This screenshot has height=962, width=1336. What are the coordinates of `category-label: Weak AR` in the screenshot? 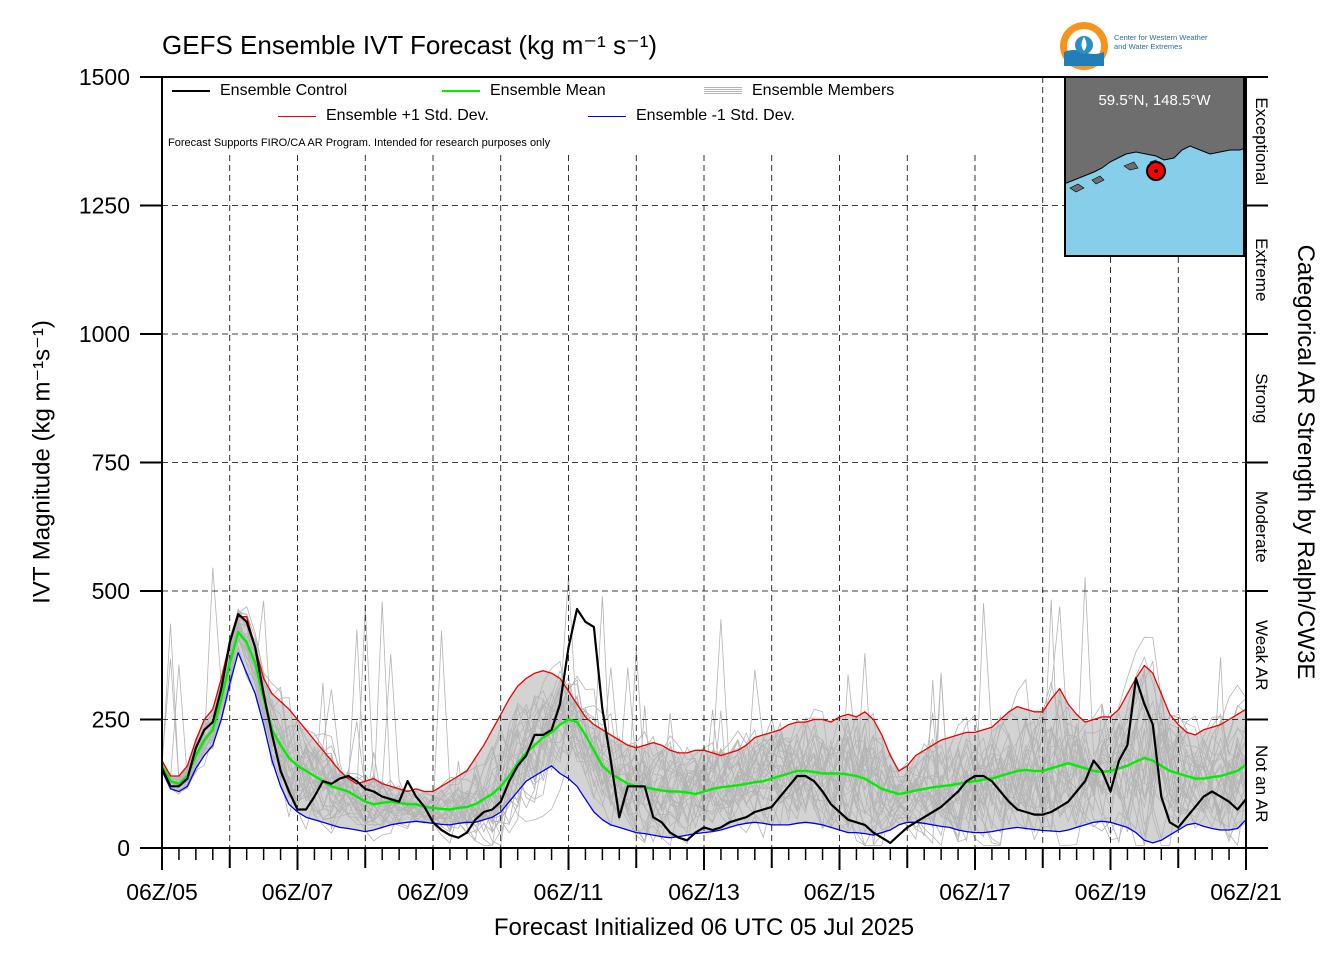 It's located at (1261, 655).